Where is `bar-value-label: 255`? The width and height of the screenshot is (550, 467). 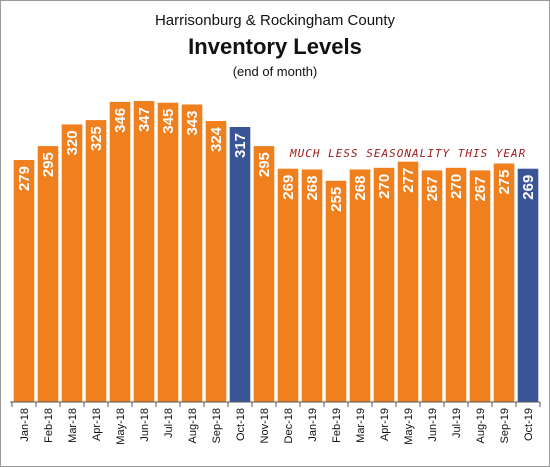 bar-value-label: 255 is located at coordinates (336, 199).